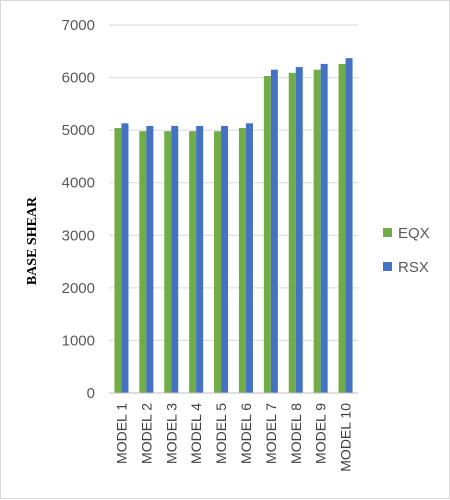 Image resolution: width=450 pixels, height=500 pixels. Describe the element at coordinates (78, 235) in the screenshot. I see `y-tick-label: 3000` at that location.